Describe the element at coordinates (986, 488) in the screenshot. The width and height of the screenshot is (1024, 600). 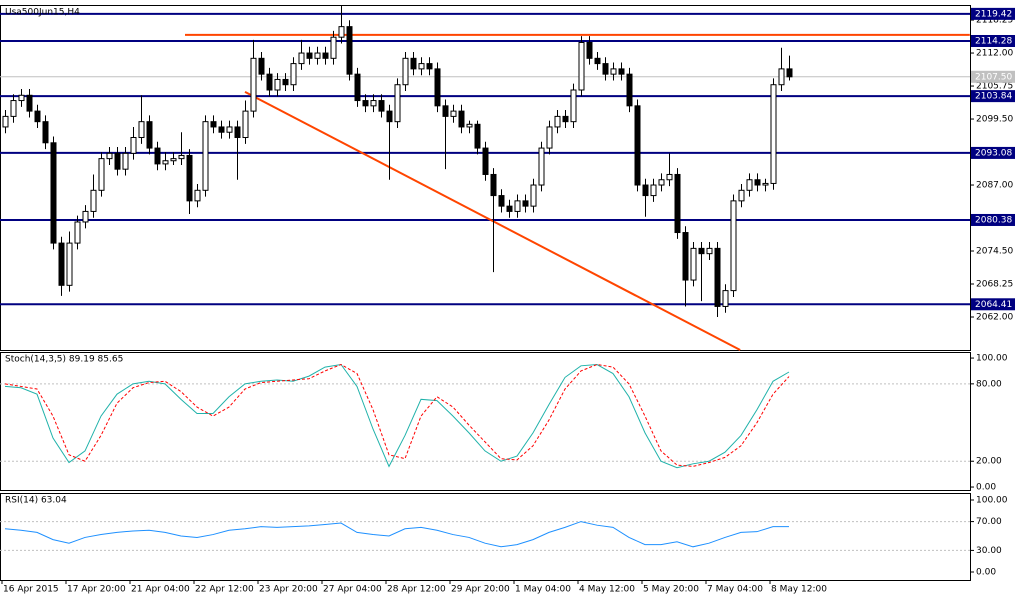
I see `y-tick-label: 0.00` at that location.